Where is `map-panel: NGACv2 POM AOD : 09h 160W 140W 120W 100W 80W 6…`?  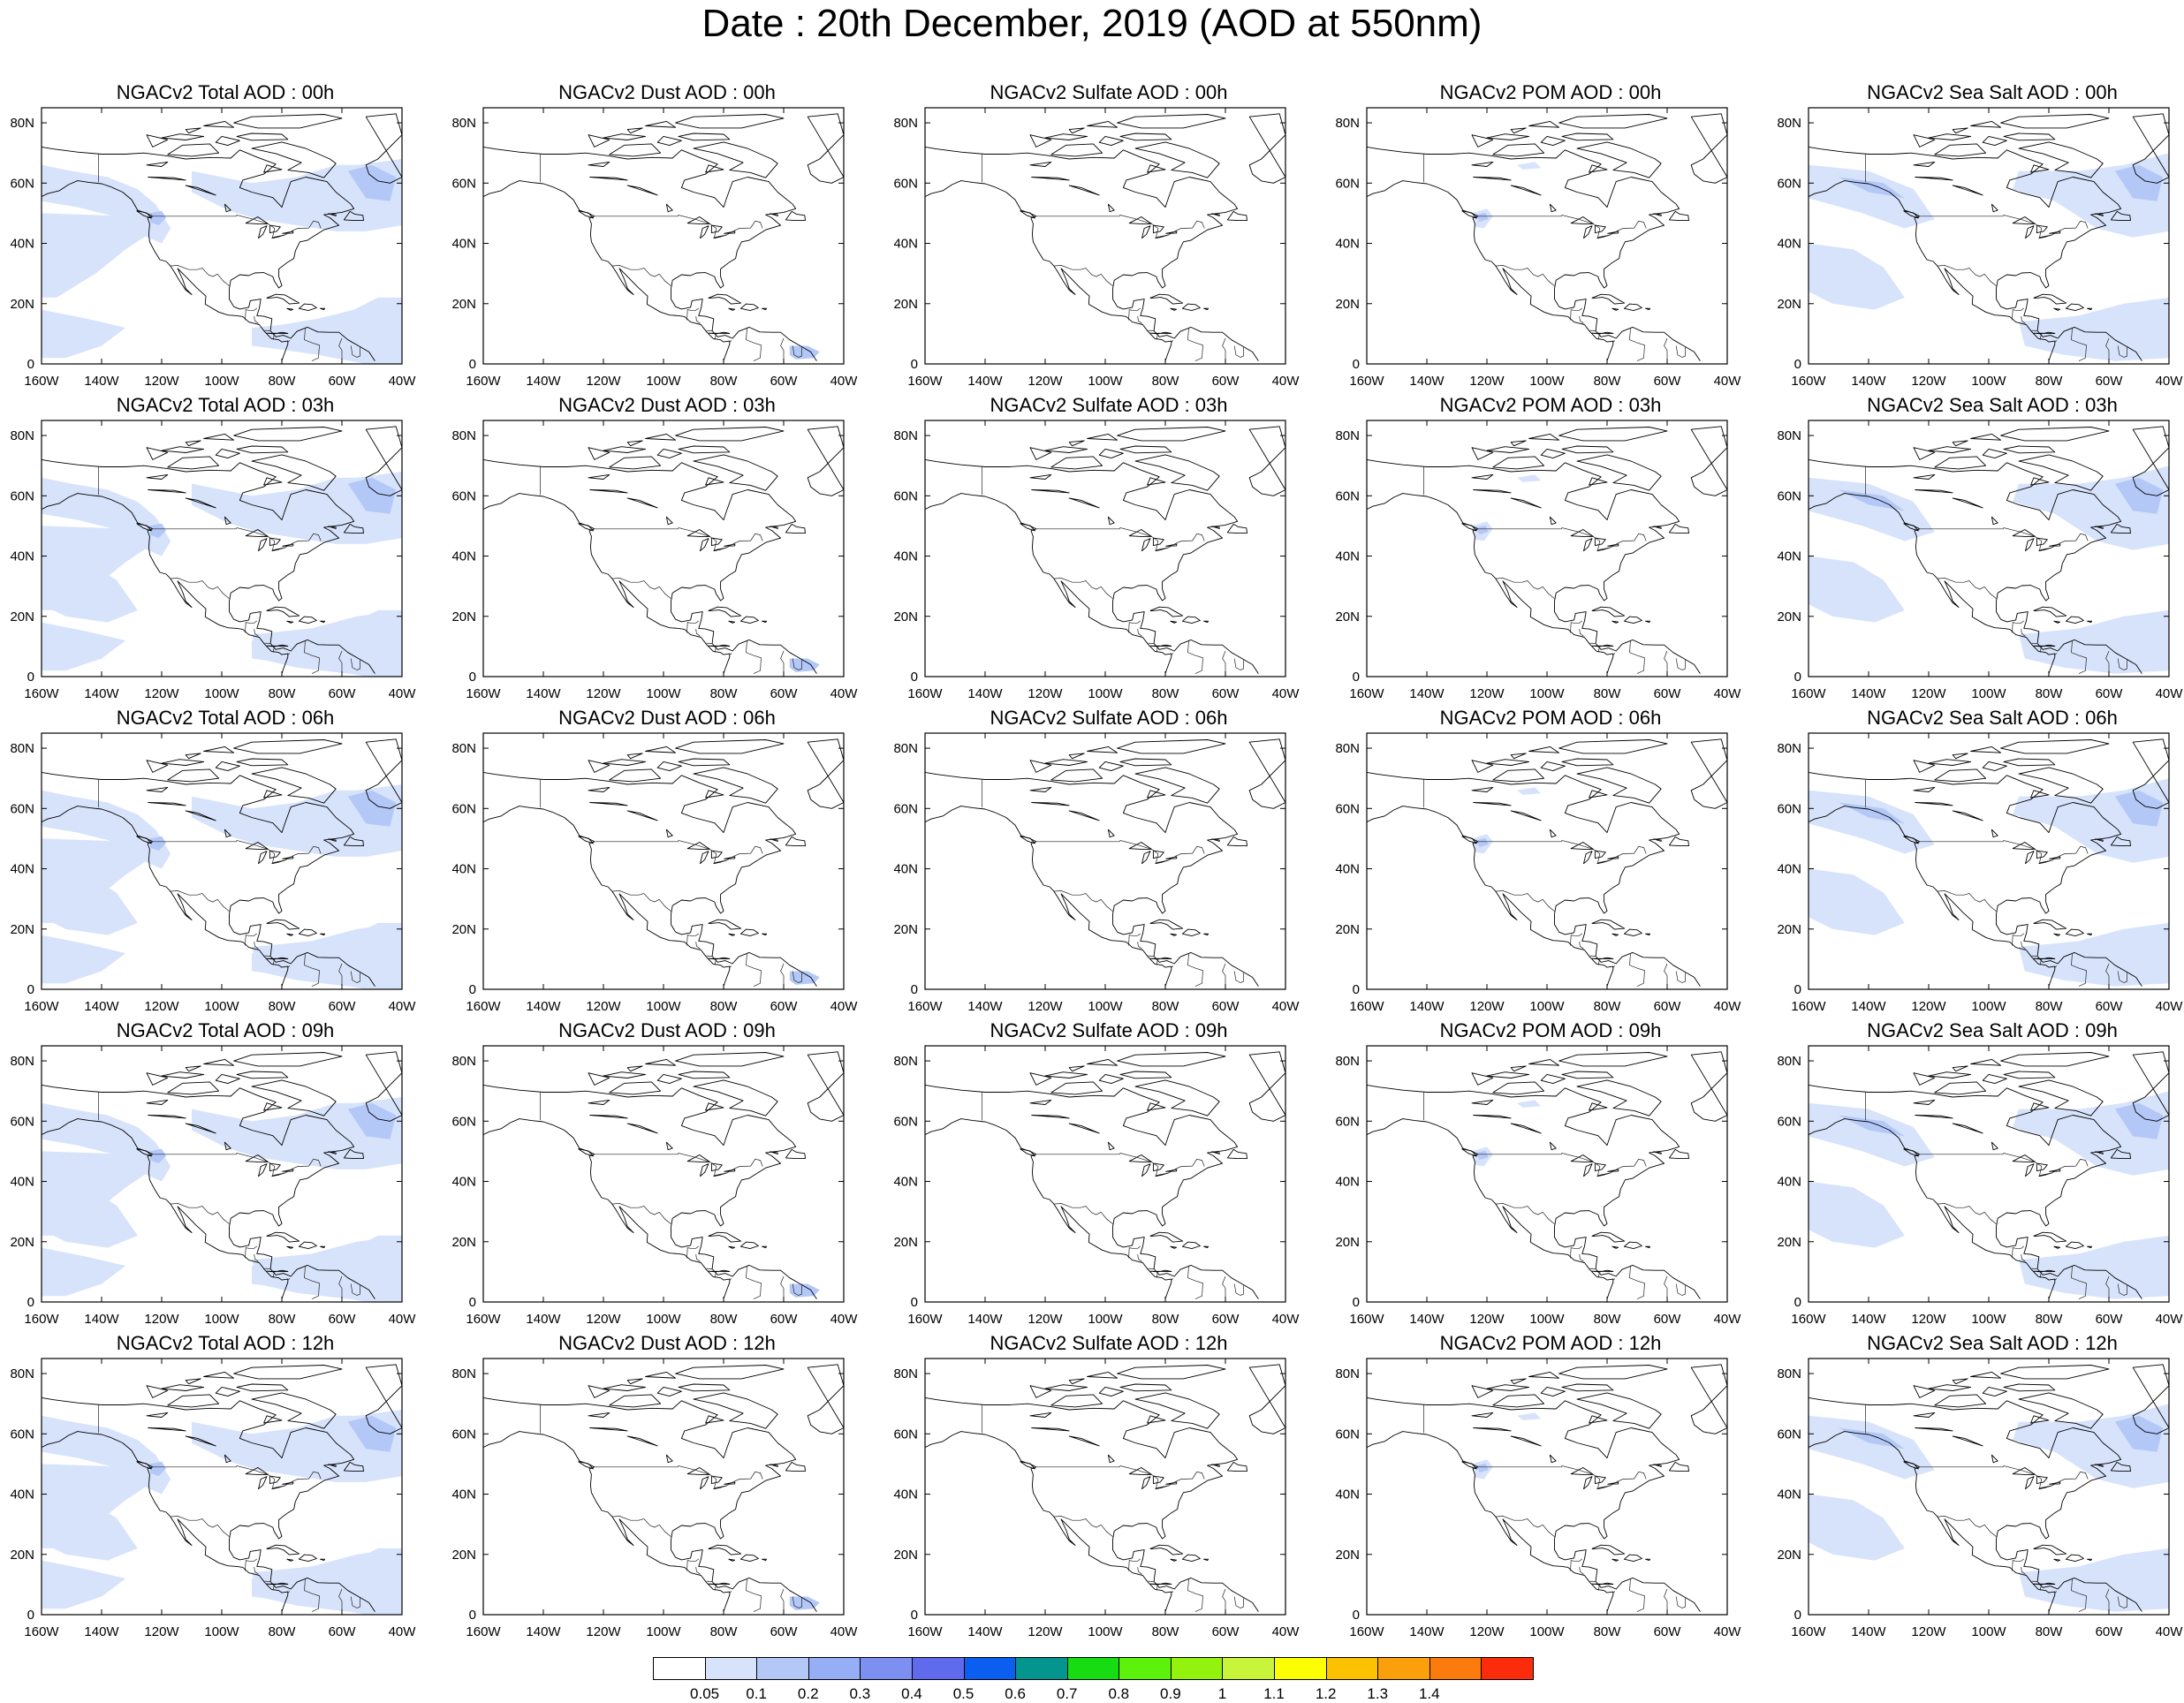
map-panel: NGACv2 POM AOD : 09h 160W 140W 120W 100W 80W 6… is located at coordinates (1572, 1173).